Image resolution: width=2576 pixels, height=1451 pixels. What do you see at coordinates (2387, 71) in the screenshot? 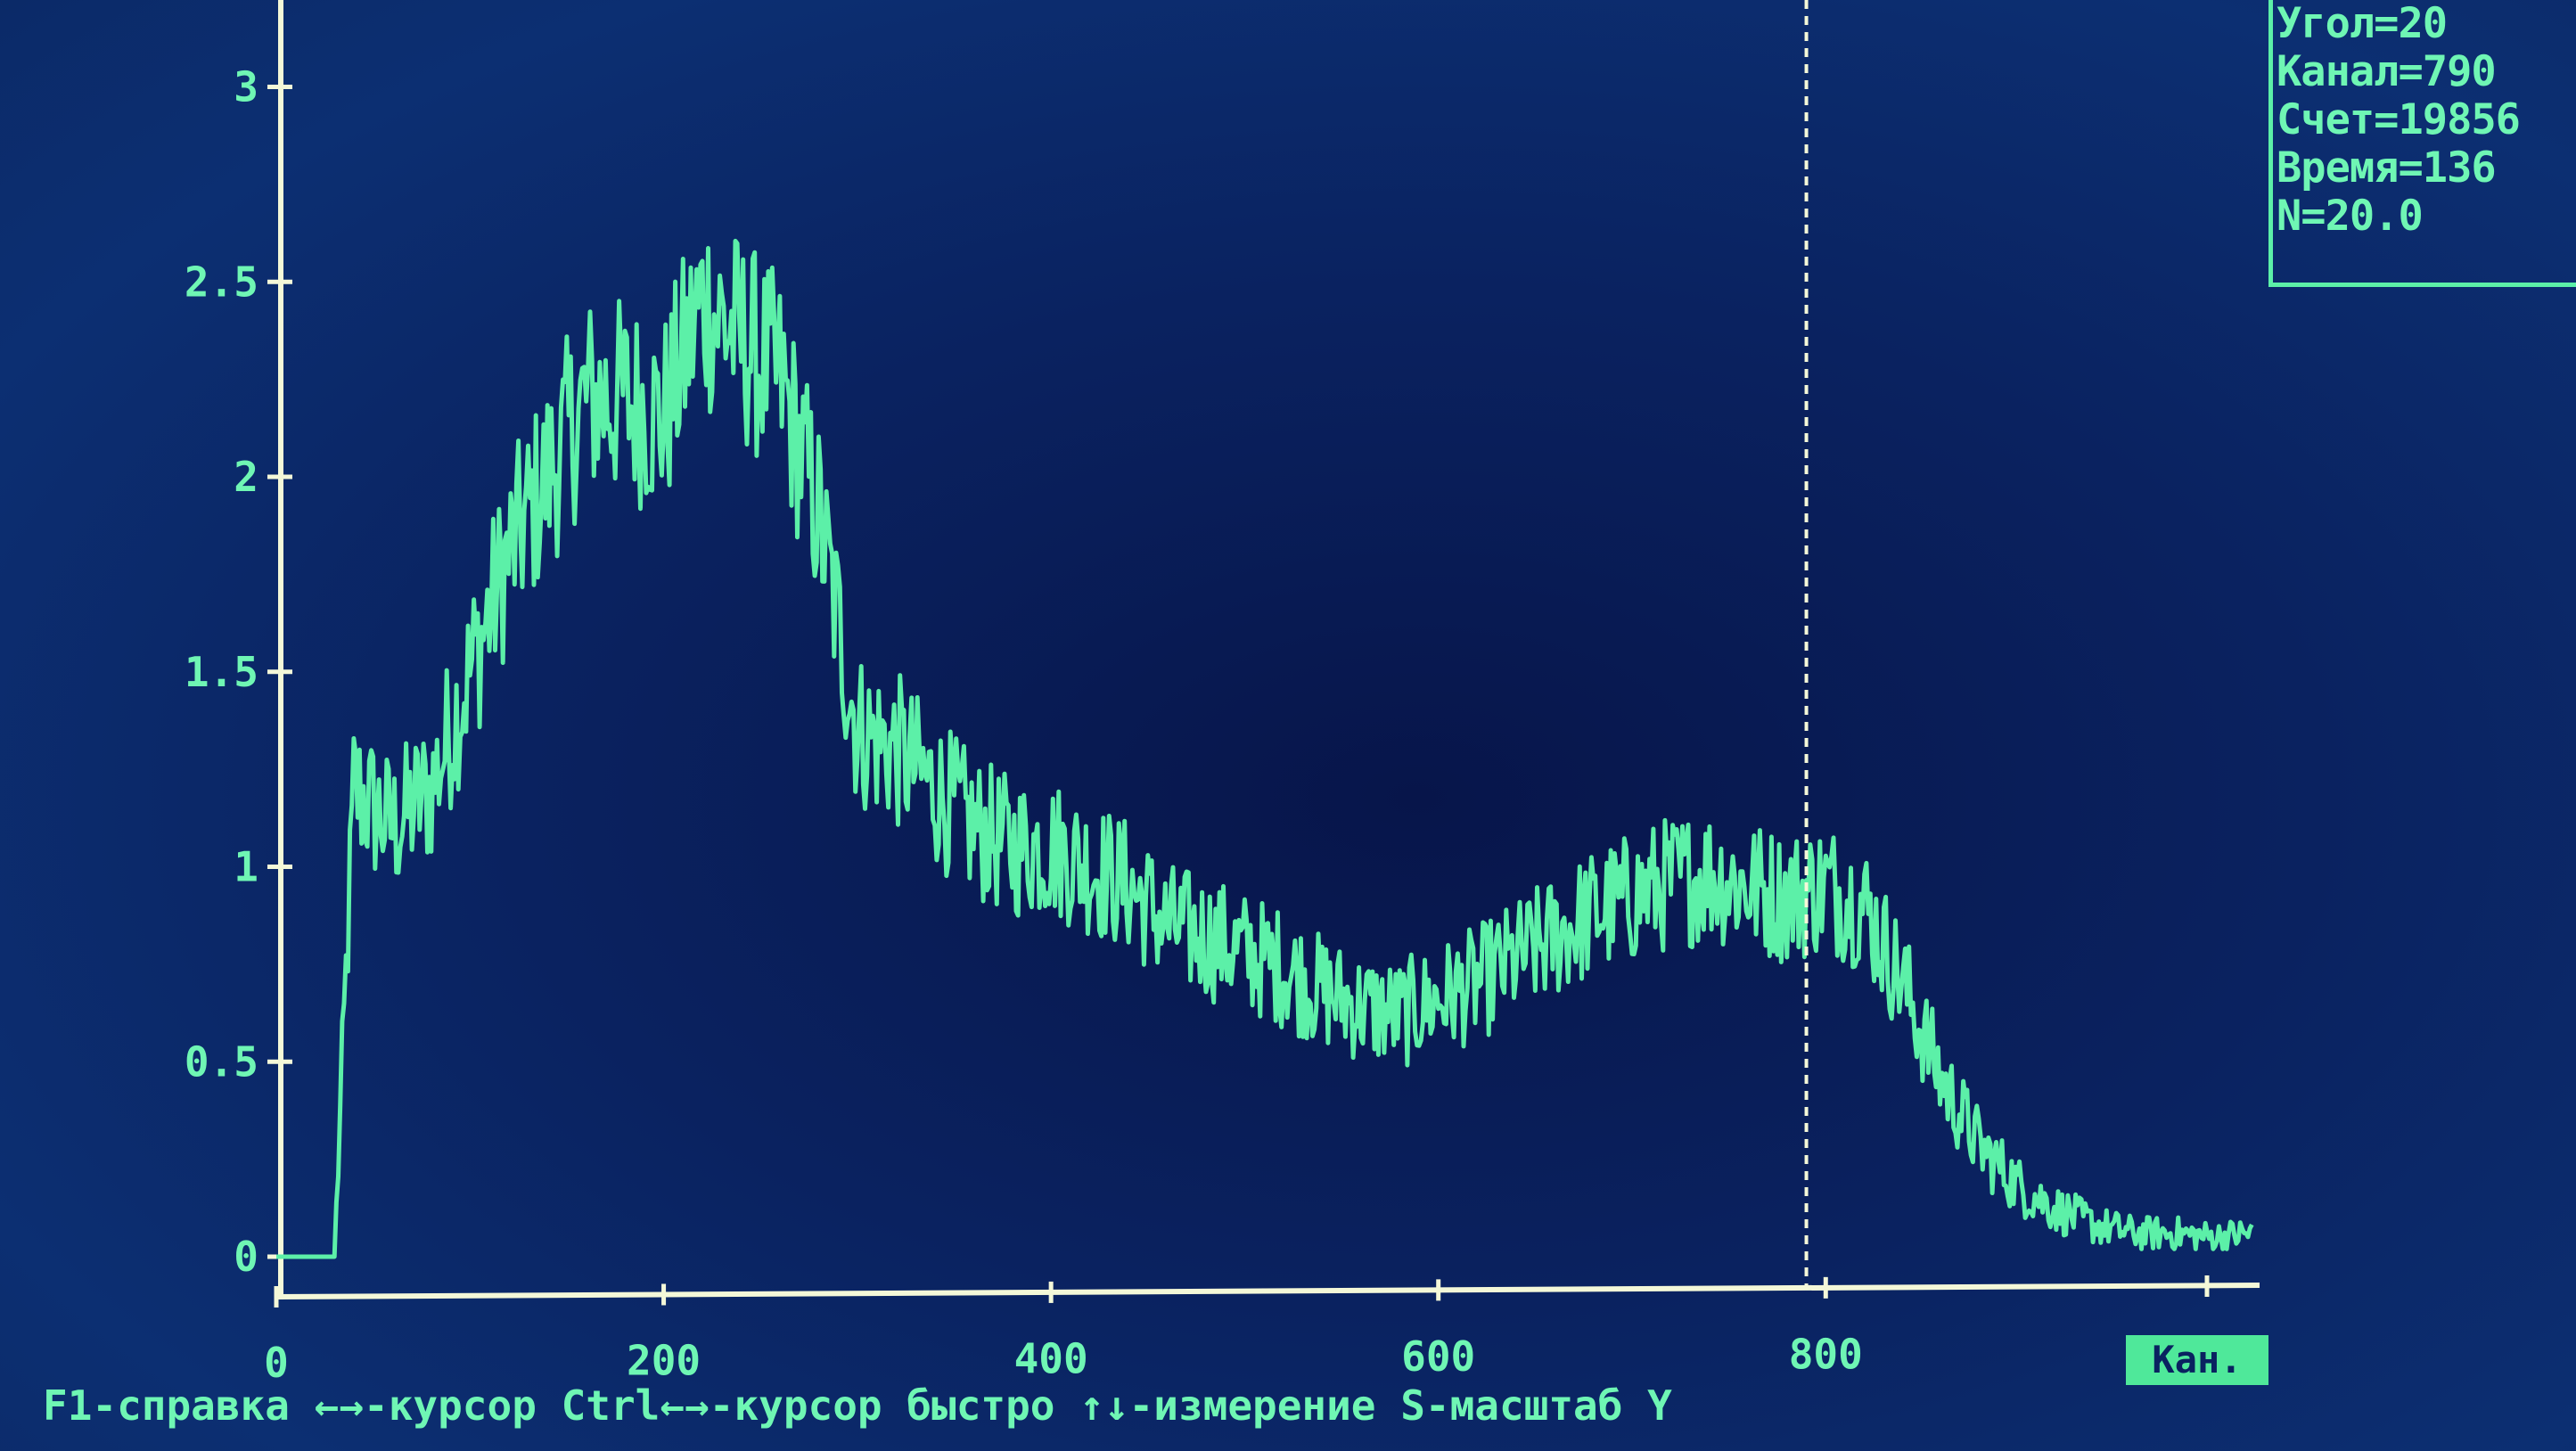
I see `channel-readout: Канал=790` at bounding box center [2387, 71].